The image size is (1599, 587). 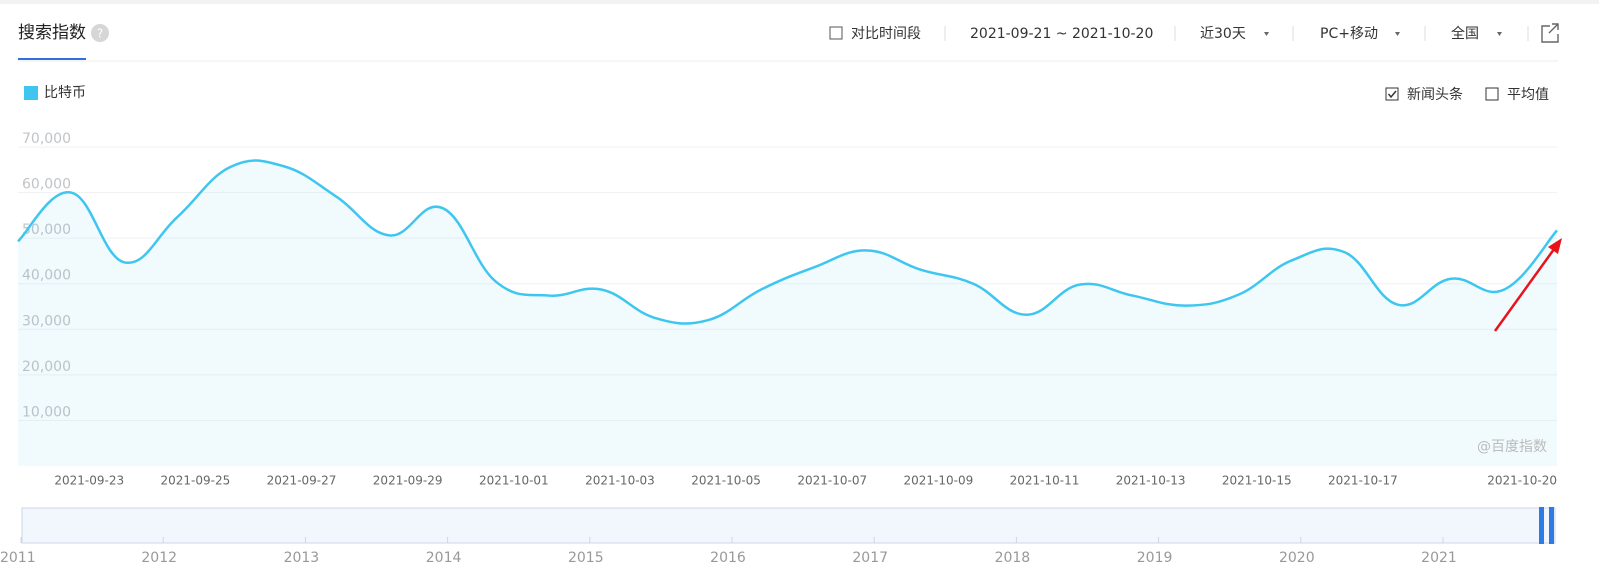 What do you see at coordinates (620, 481) in the screenshot?
I see `x-tick-label: 2021-10-03` at bounding box center [620, 481].